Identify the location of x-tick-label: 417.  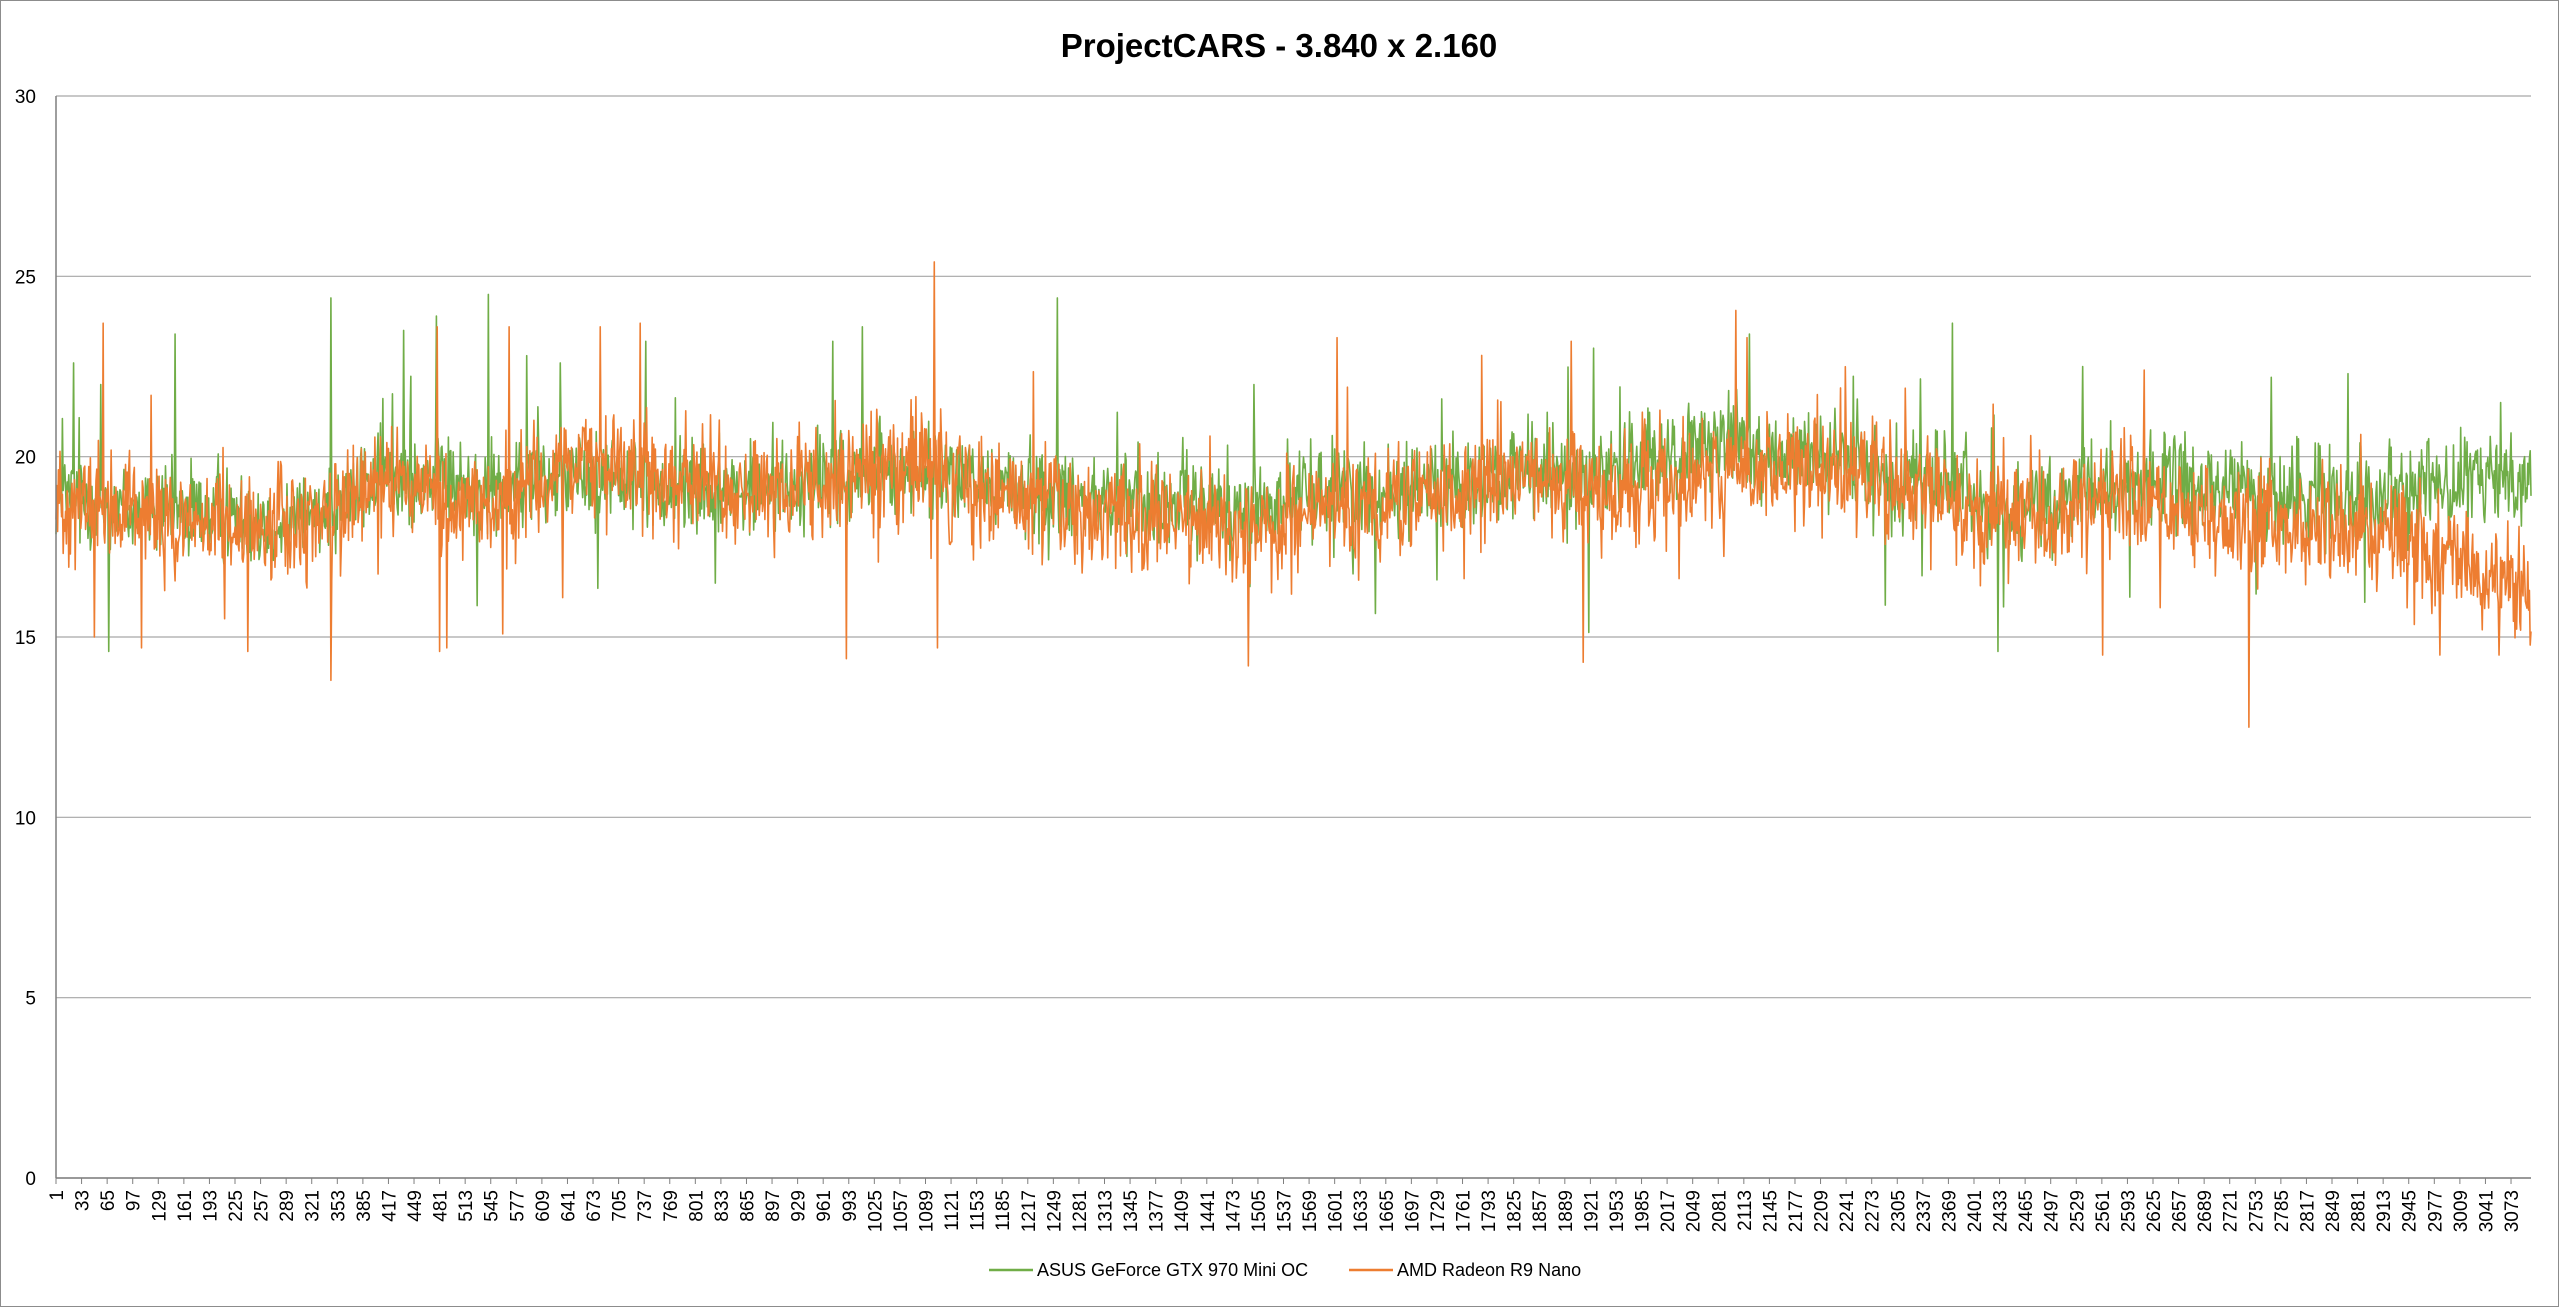
(389, 1206).